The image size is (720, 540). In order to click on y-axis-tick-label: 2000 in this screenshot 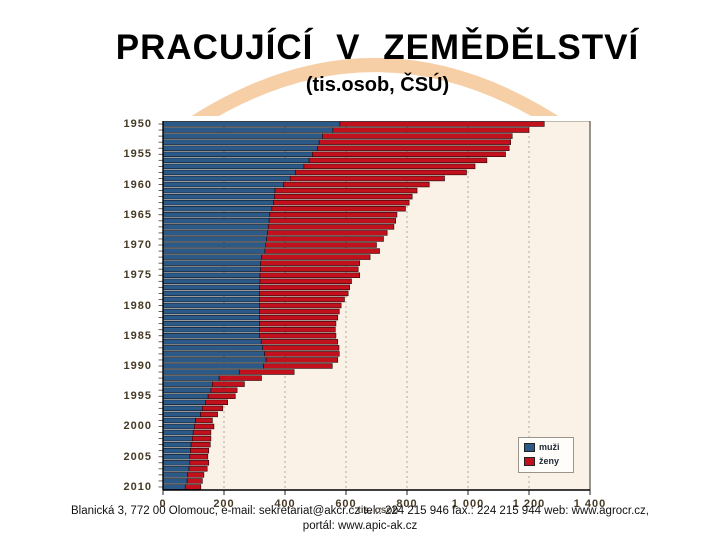, I will do `click(137, 426)`.